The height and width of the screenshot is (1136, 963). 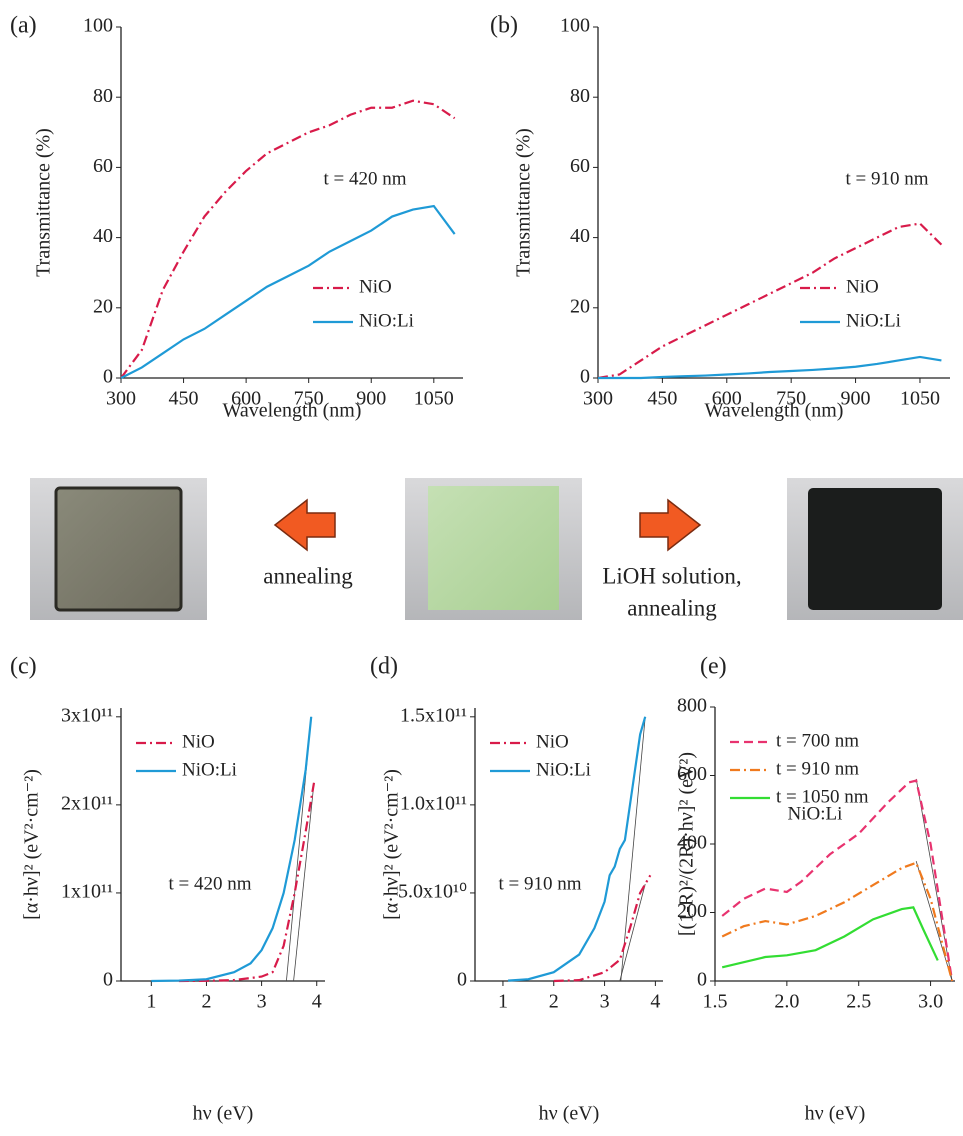 What do you see at coordinates (580, 236) in the screenshot?
I see `y-tick-label: 40` at bounding box center [580, 236].